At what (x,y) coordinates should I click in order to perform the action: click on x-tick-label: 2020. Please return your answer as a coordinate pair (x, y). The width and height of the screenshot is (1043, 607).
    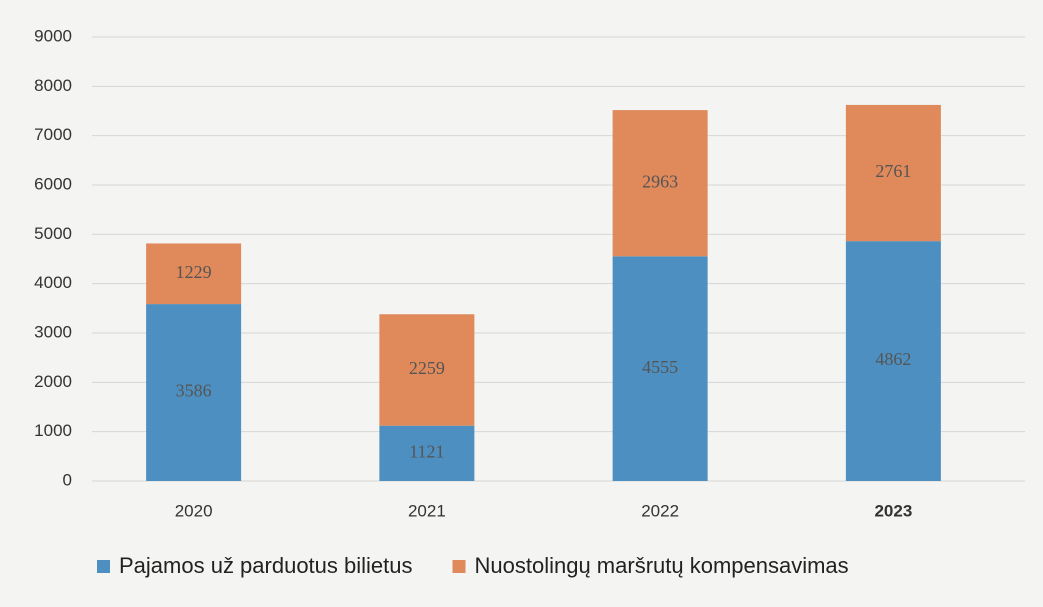
    Looking at the image, I should click on (194, 510).